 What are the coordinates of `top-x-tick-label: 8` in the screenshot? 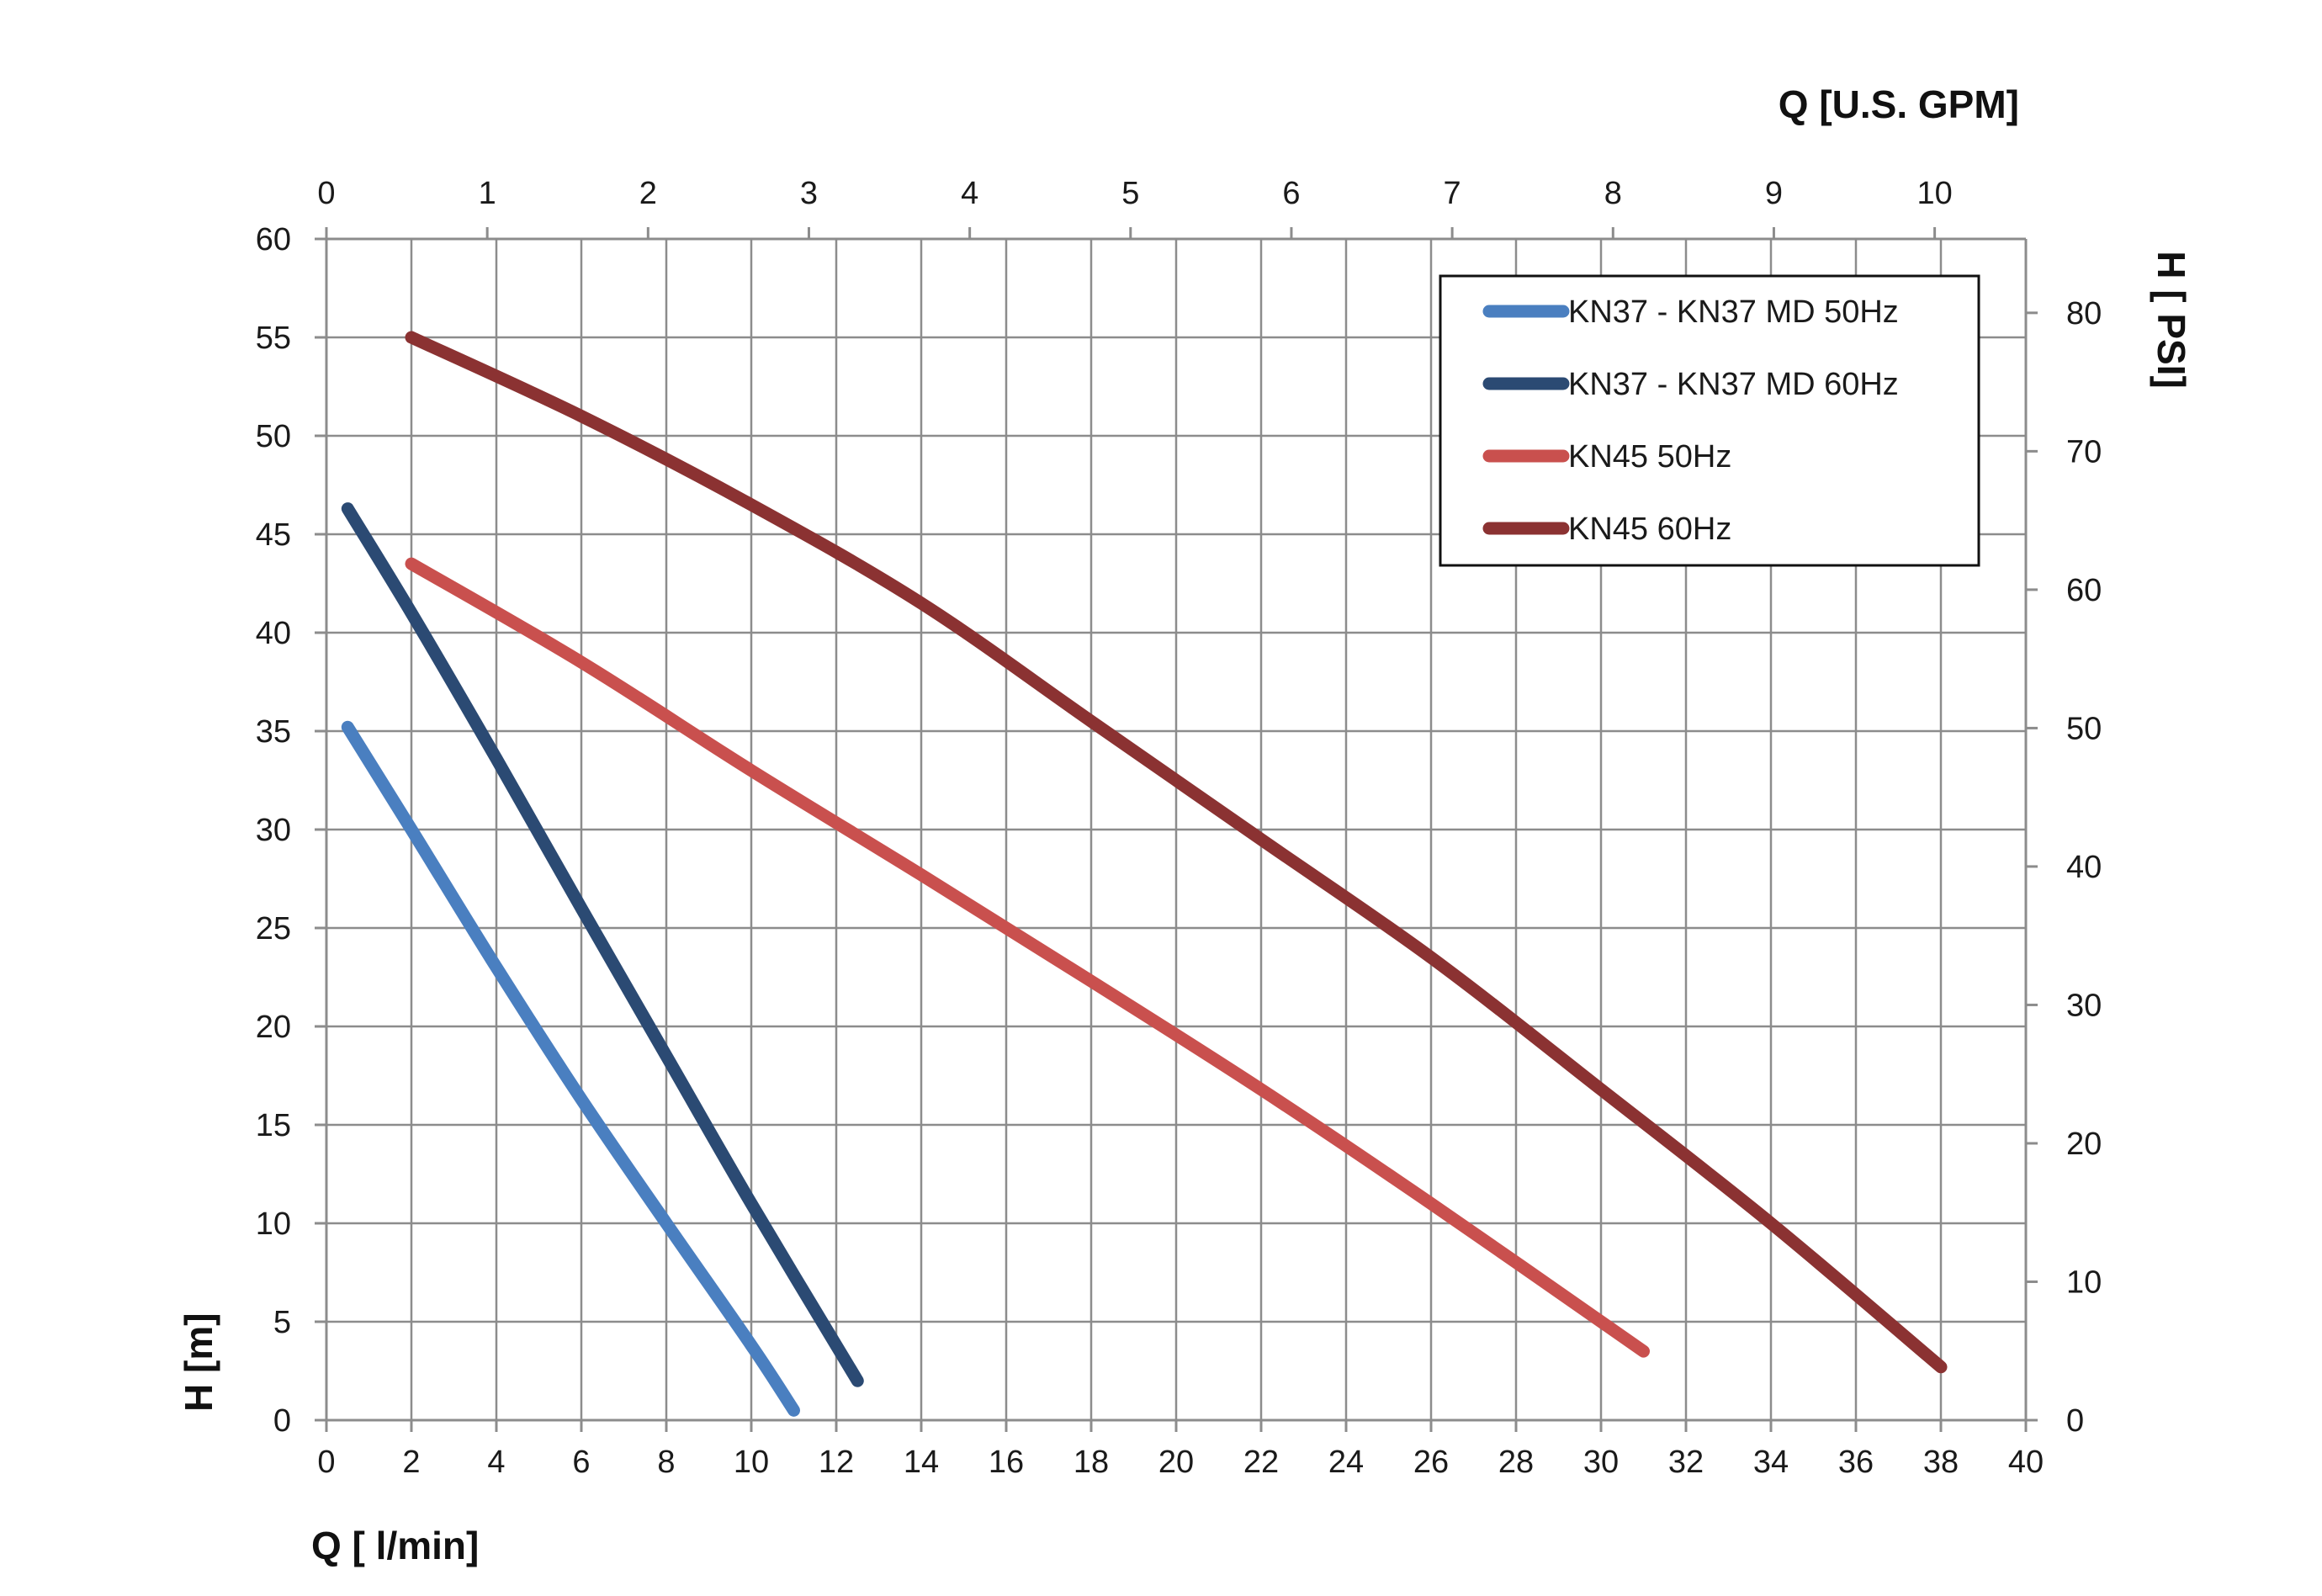 It's located at (1613, 194).